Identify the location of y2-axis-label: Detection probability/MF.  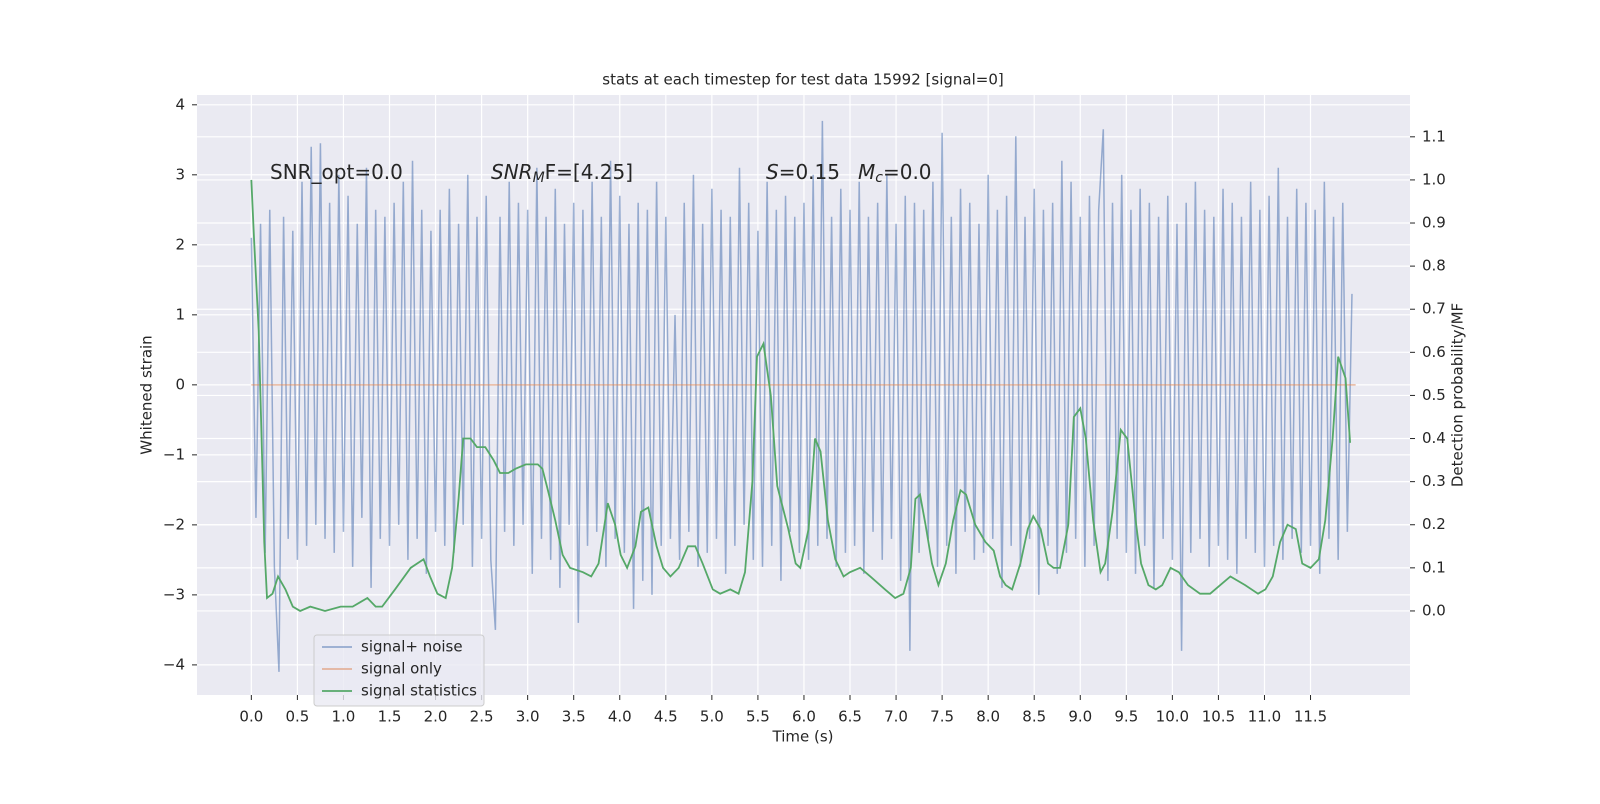
(1458, 395).